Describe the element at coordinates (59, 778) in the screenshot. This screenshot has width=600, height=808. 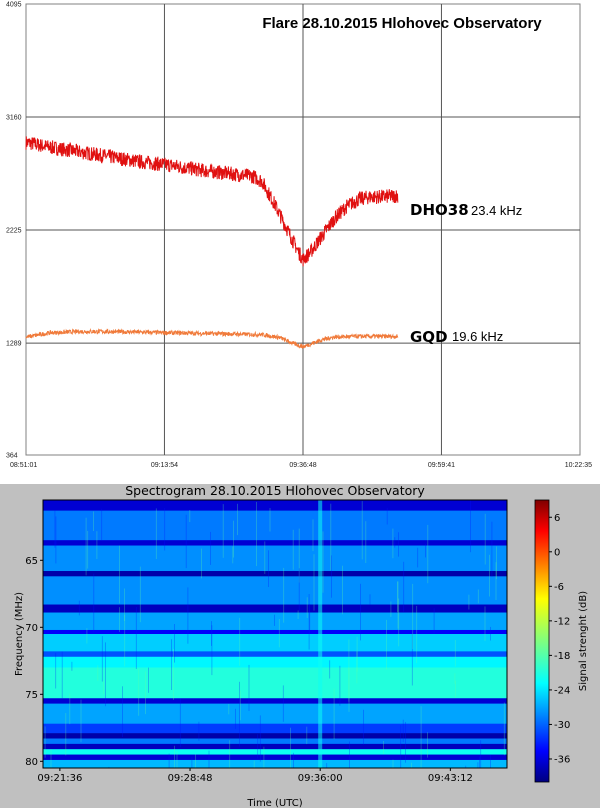
I see `x-tick-label: 09:21:36` at that location.